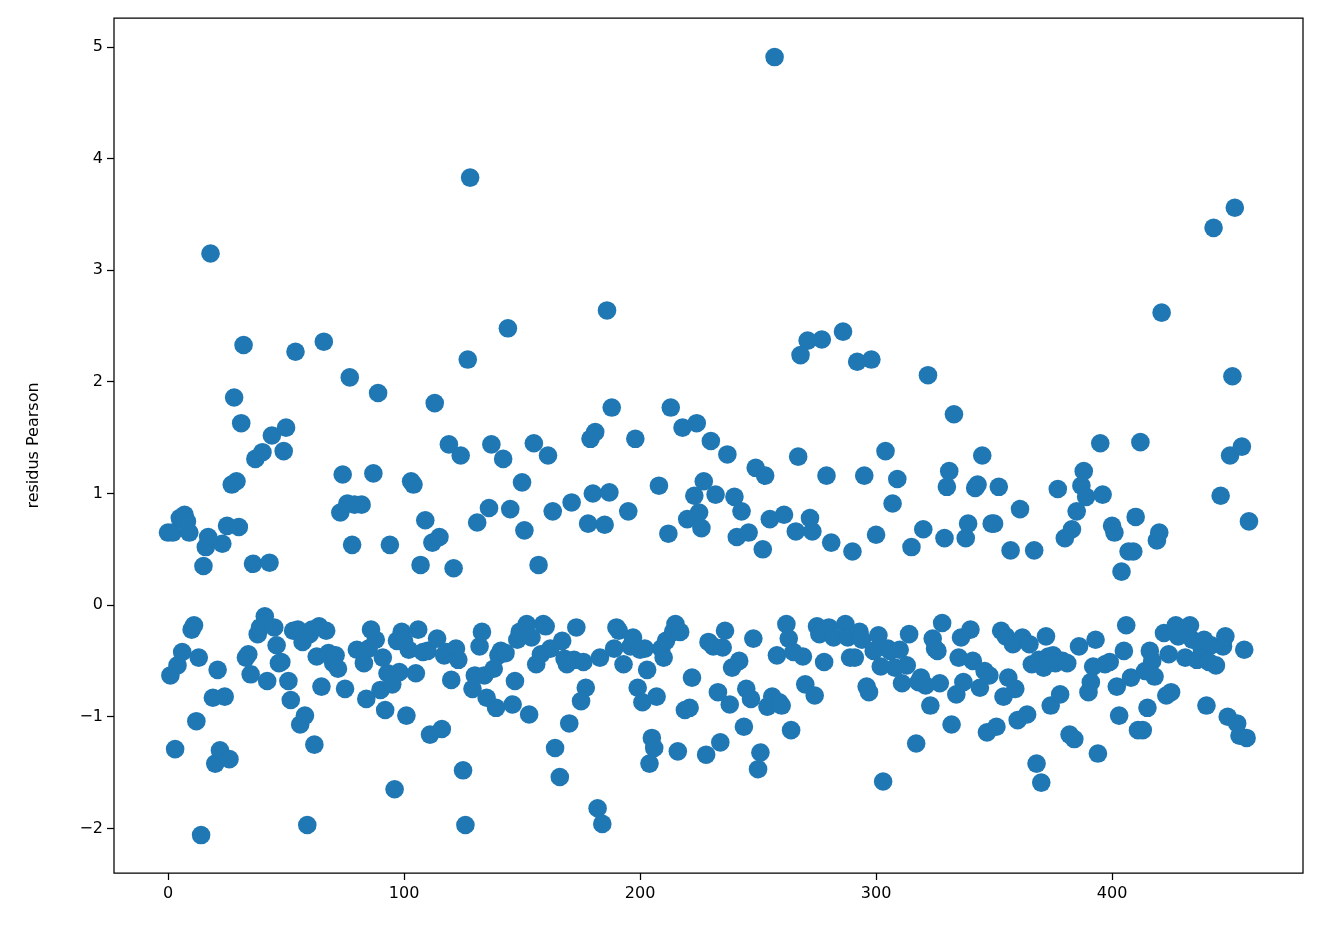 The height and width of the screenshot is (938, 1322). What do you see at coordinates (168, 892) in the screenshot?
I see `x-tick-label: 0` at bounding box center [168, 892].